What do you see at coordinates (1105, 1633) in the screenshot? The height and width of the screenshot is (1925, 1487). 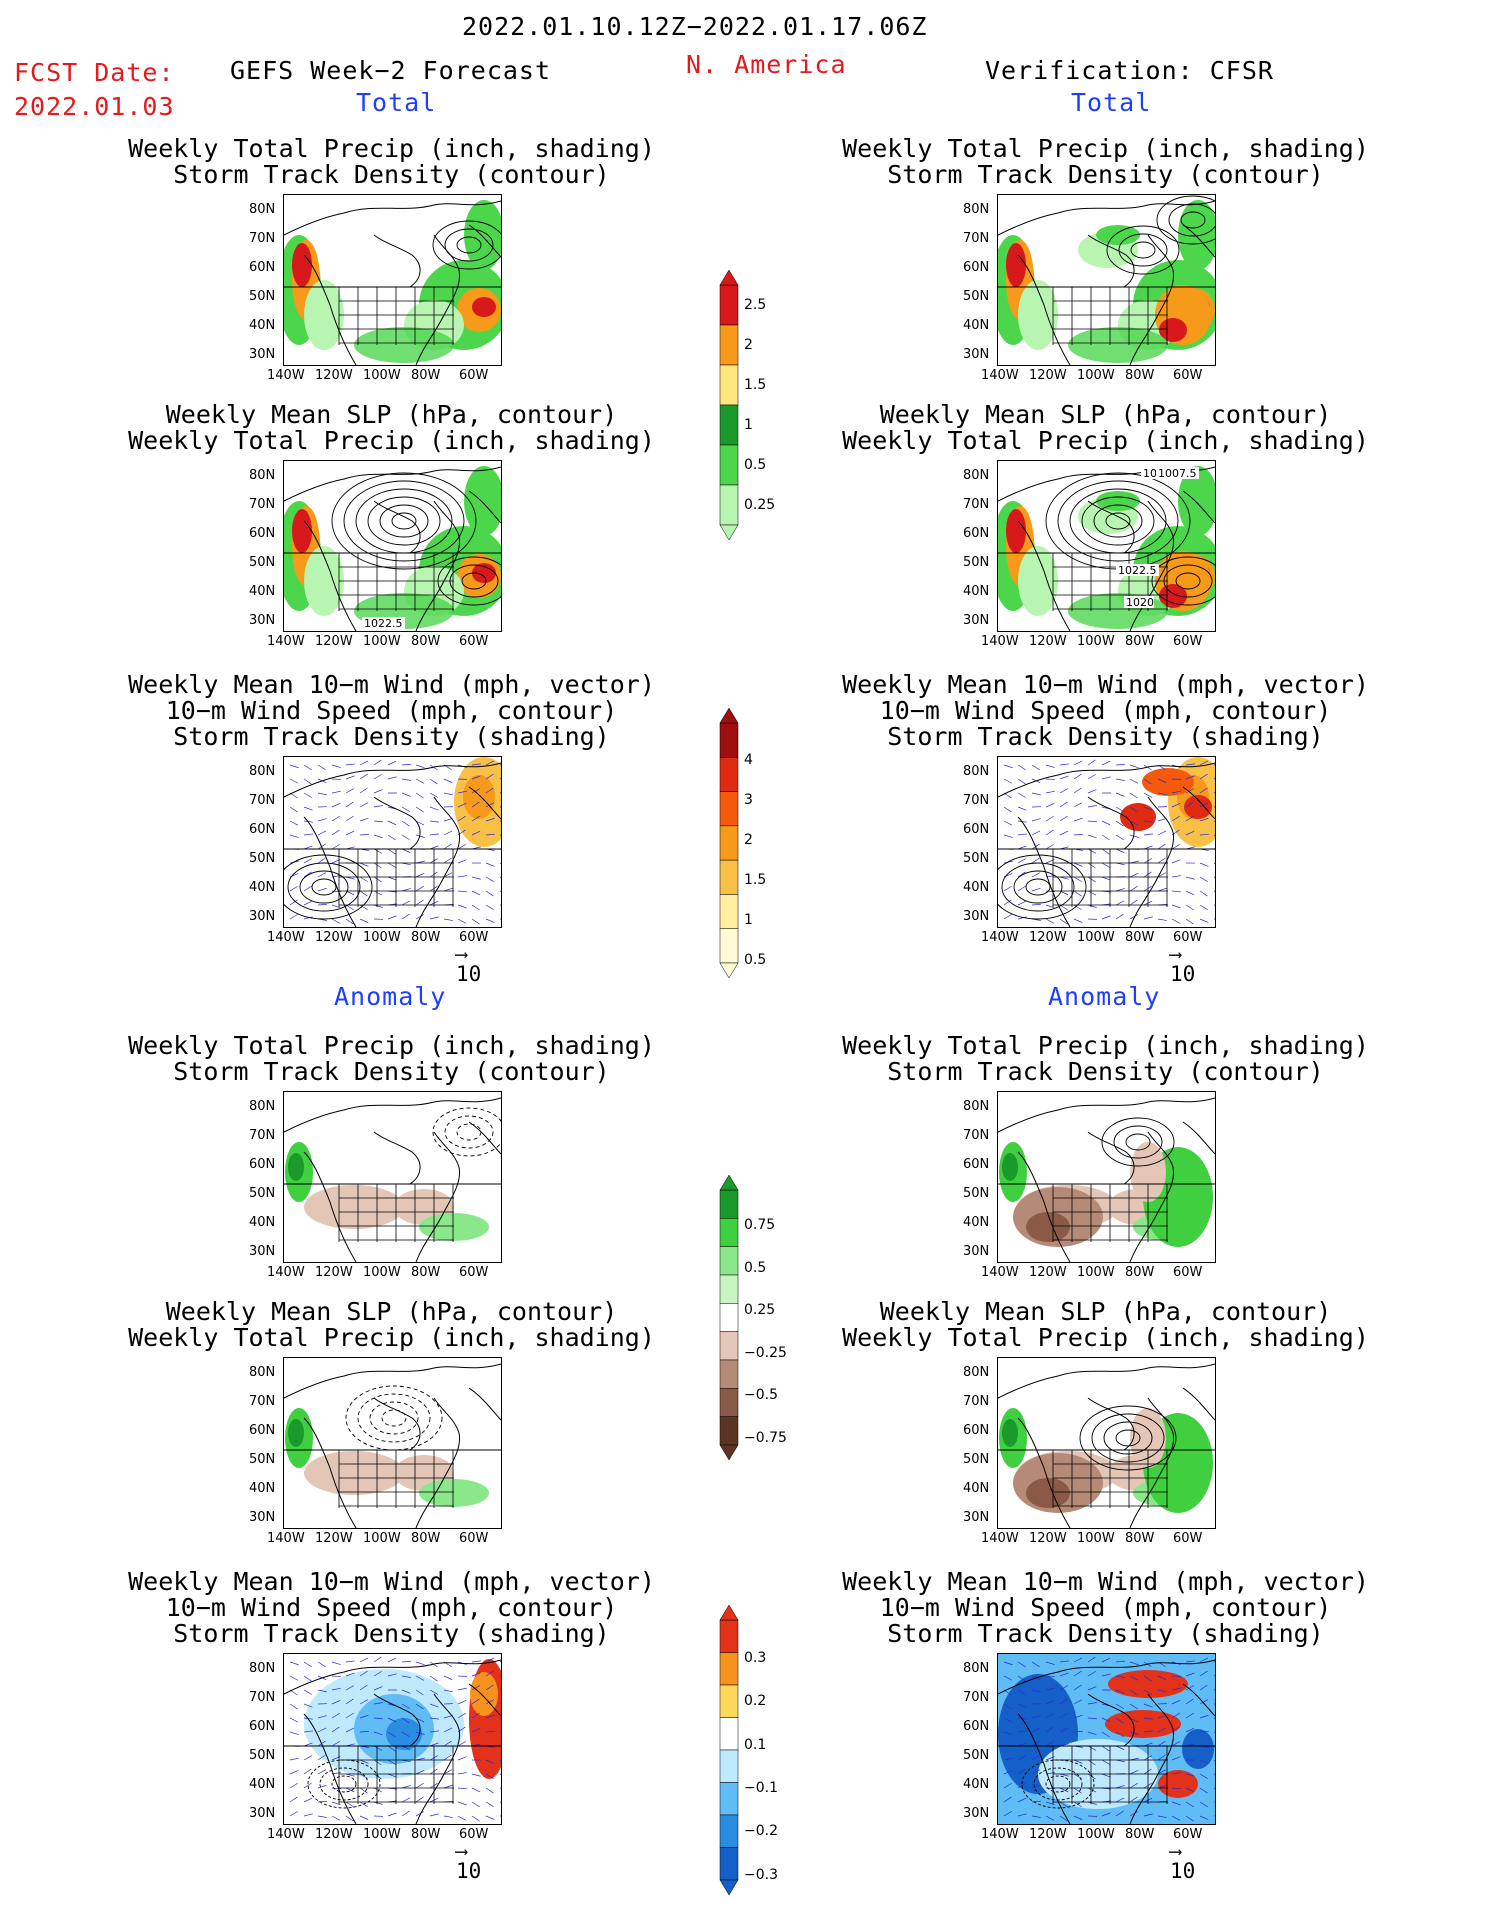 I see `panel-title-line: Storm Track Density (shading)` at bounding box center [1105, 1633].